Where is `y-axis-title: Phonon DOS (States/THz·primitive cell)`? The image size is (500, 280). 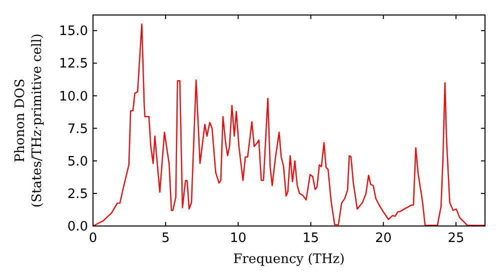 y-axis-title: Phonon DOS (States/THz·primitive cell) is located at coordinates (29, 120).